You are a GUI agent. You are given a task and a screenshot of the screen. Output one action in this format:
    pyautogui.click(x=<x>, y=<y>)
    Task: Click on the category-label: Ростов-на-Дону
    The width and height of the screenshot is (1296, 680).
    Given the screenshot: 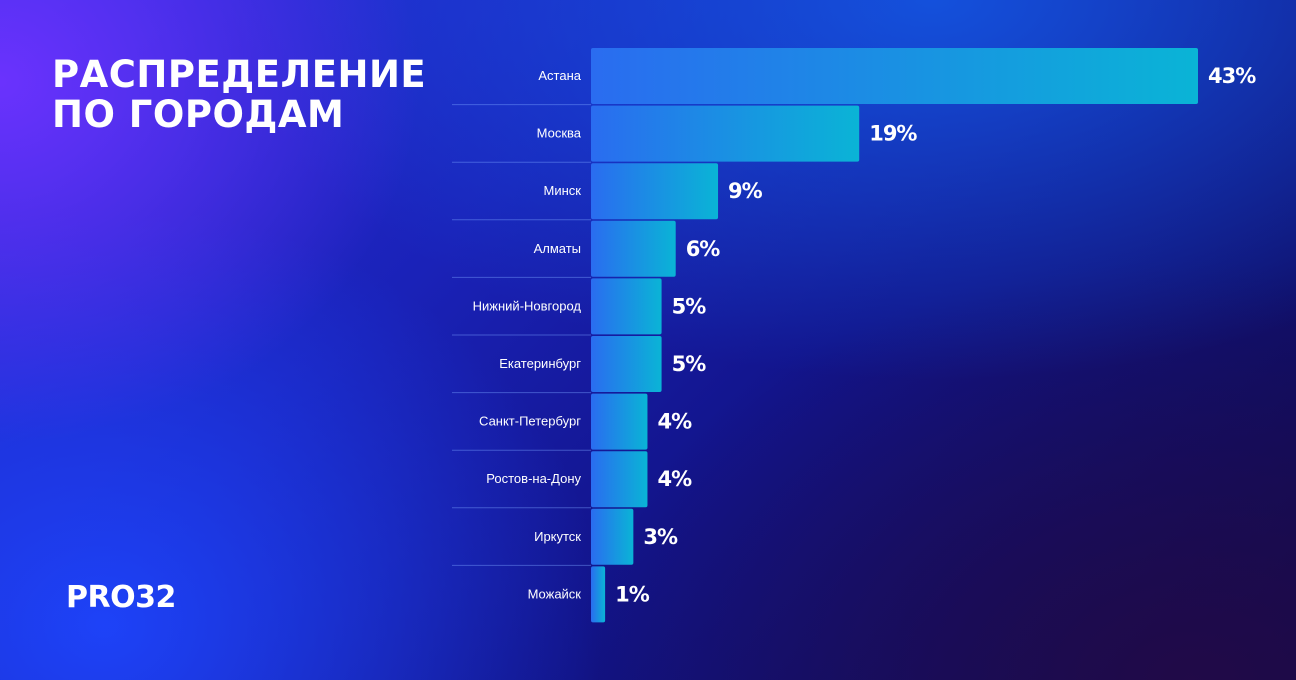 What is the action you would take?
    pyautogui.click(x=533, y=478)
    